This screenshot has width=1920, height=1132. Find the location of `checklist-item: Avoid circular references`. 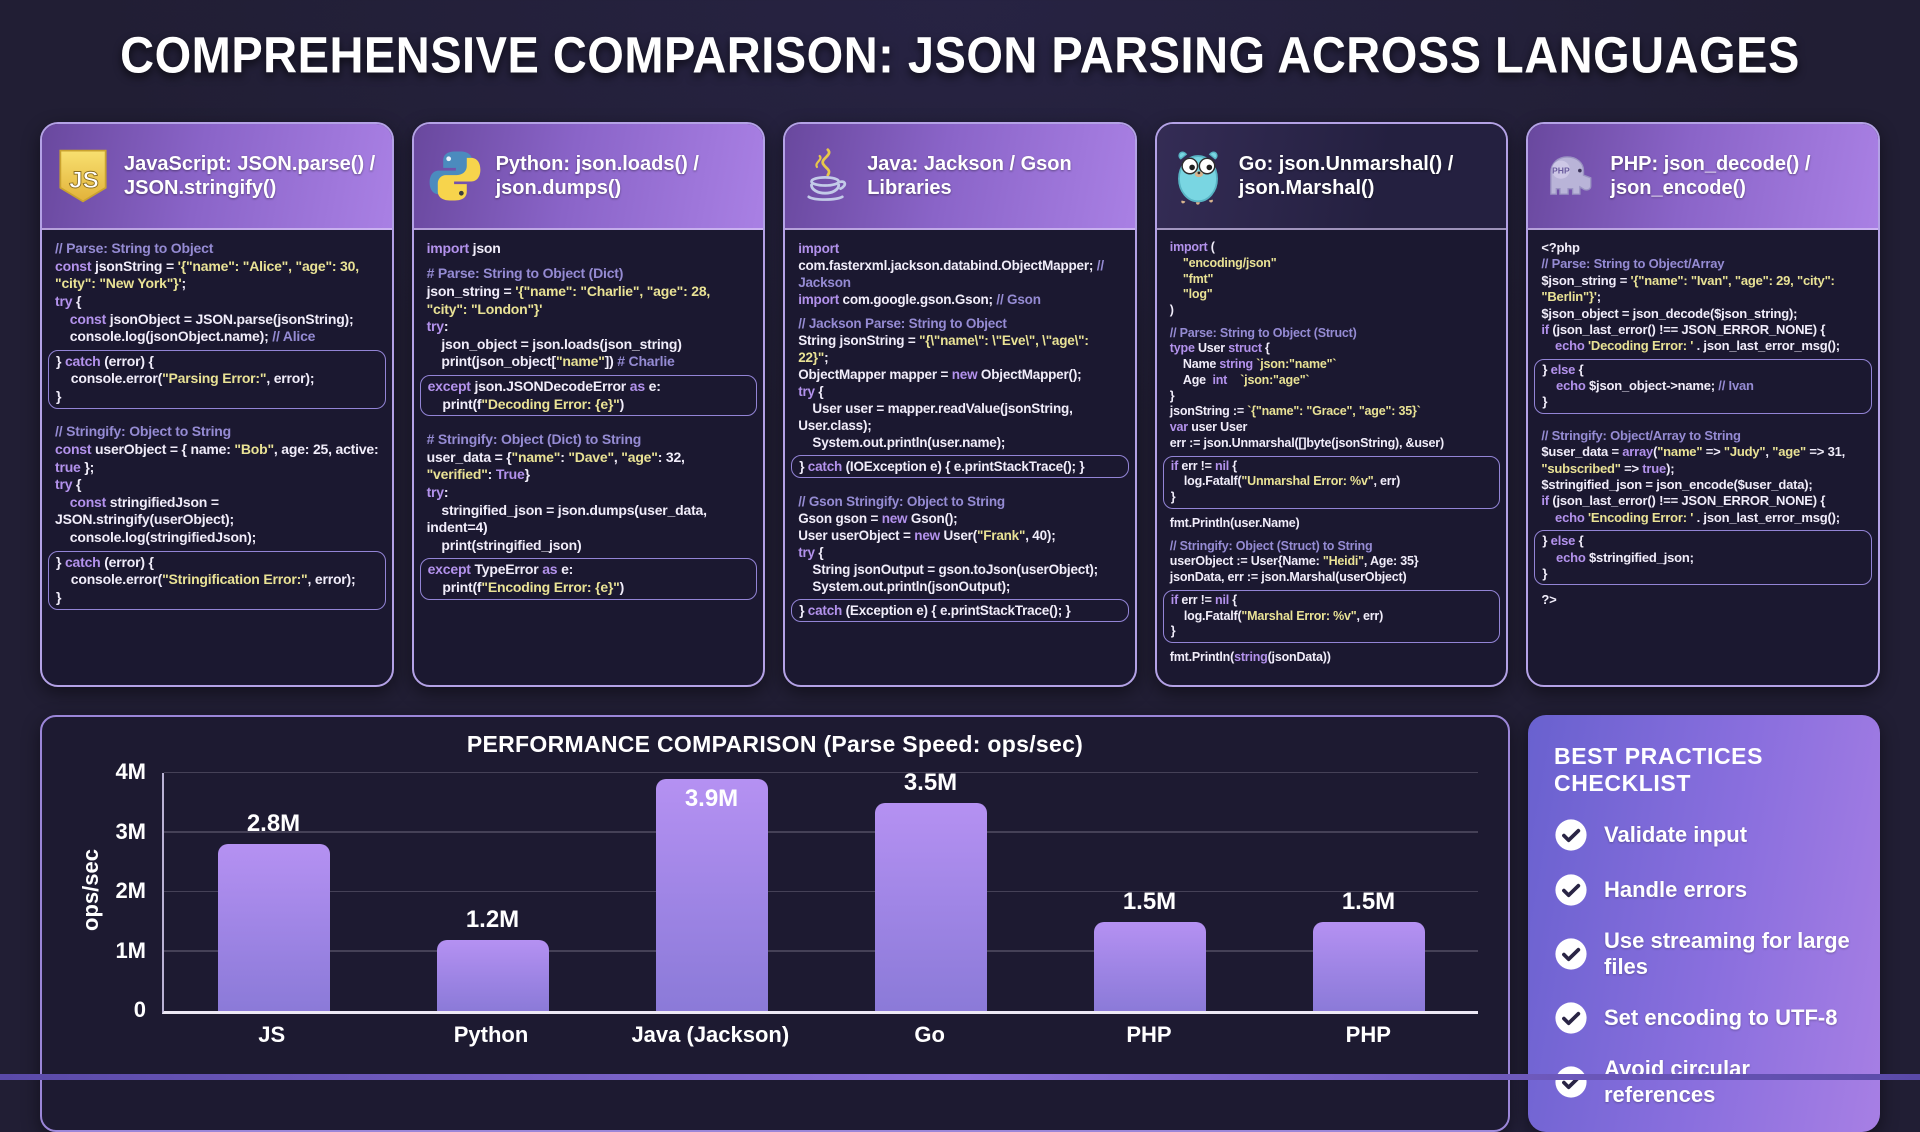

checklist-item: Avoid circular references is located at coordinates (1704, 1082).